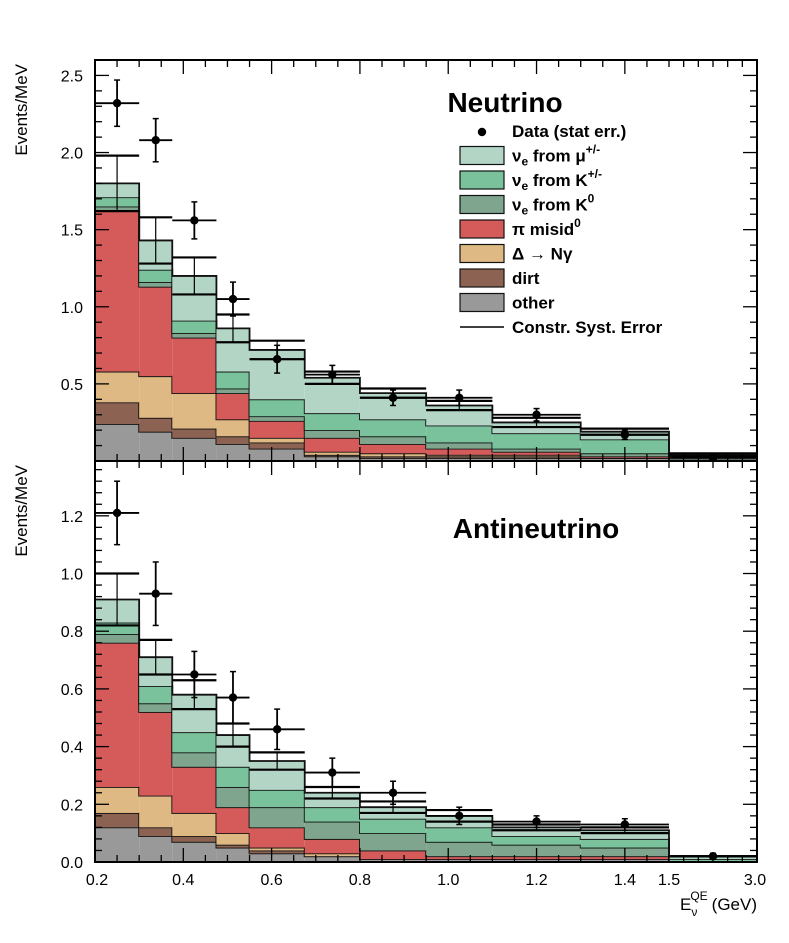  What do you see at coordinates (516, 205) in the screenshot?
I see `legend-symbol: ν` at bounding box center [516, 205].